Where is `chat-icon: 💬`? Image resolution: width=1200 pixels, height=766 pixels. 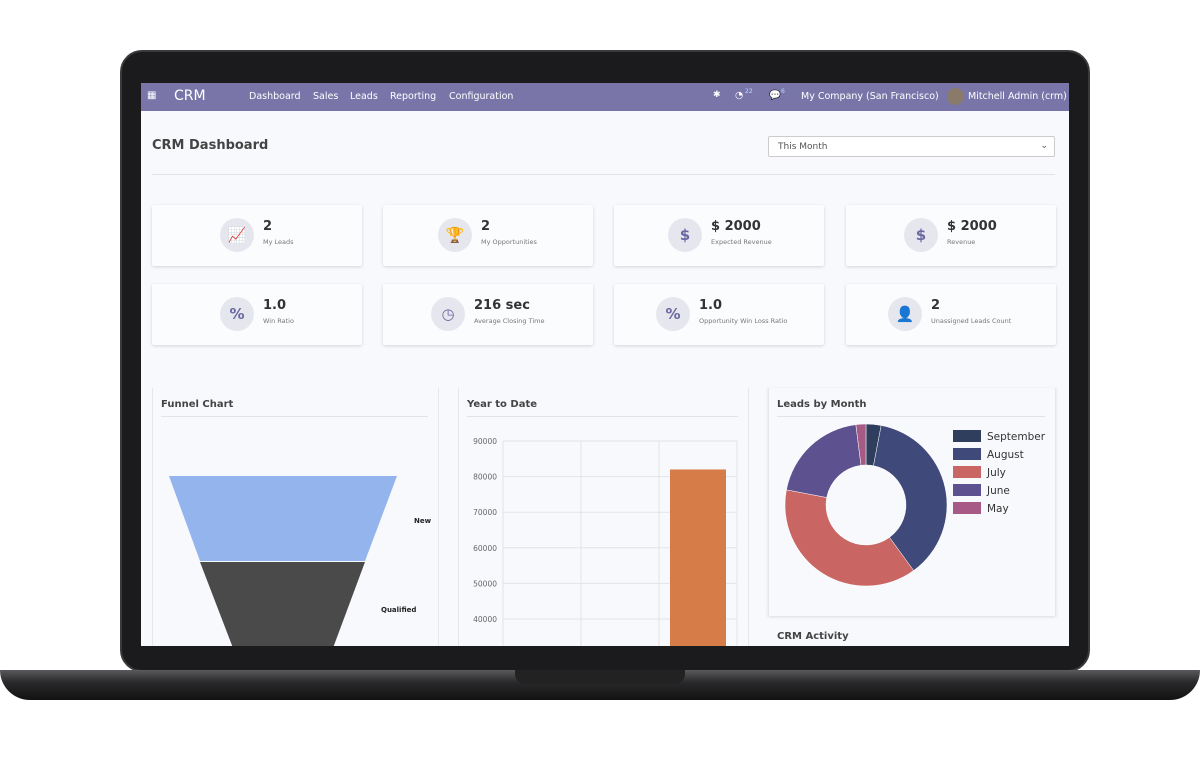
chat-icon: 💬 is located at coordinates (775, 95).